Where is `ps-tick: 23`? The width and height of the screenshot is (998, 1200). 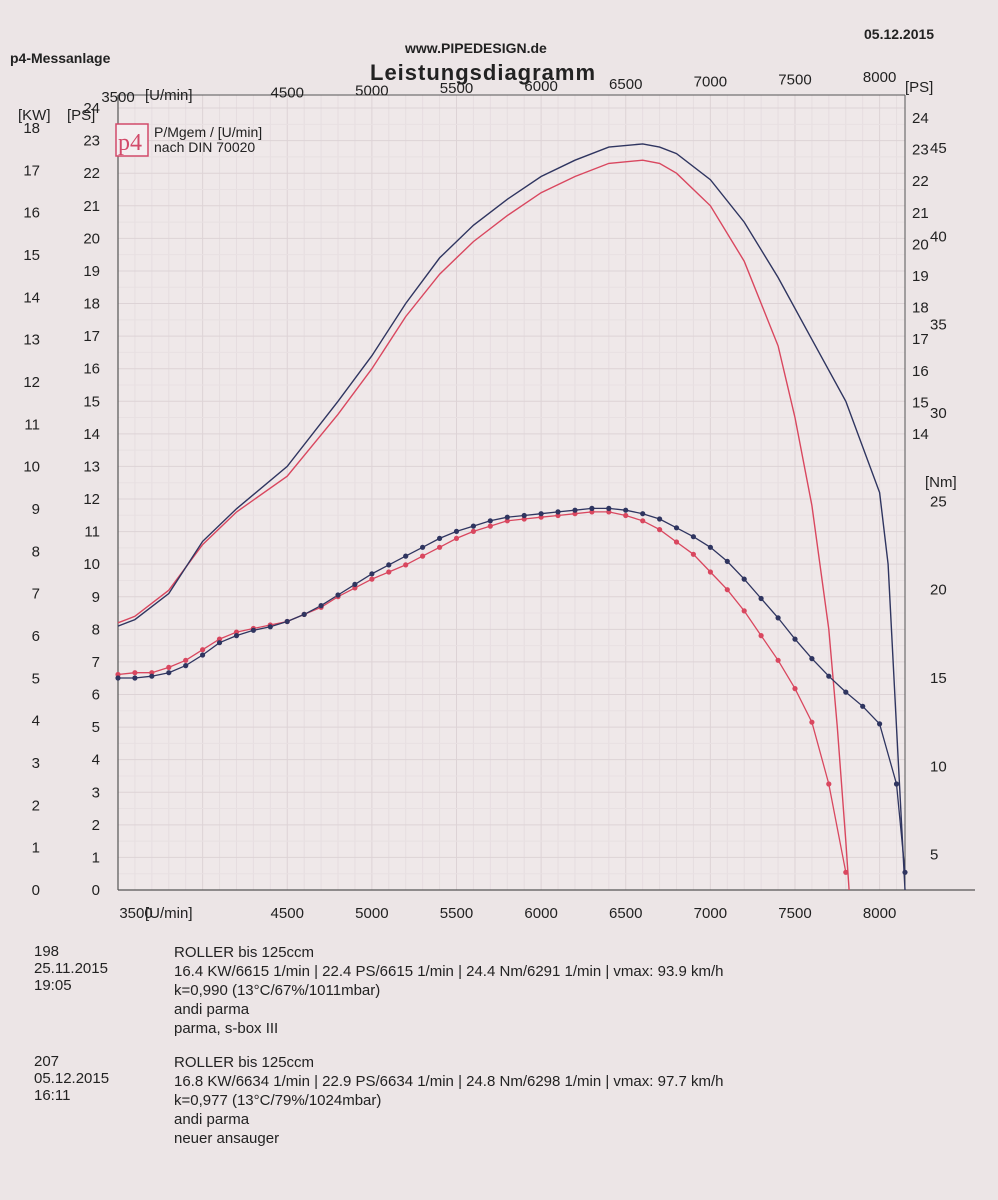 ps-tick: 23 is located at coordinates (91, 141).